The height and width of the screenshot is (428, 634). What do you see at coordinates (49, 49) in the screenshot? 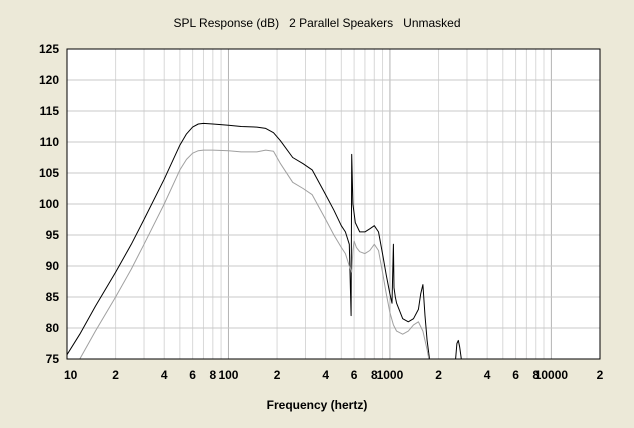
I see `y-tick-label: 125` at bounding box center [49, 49].